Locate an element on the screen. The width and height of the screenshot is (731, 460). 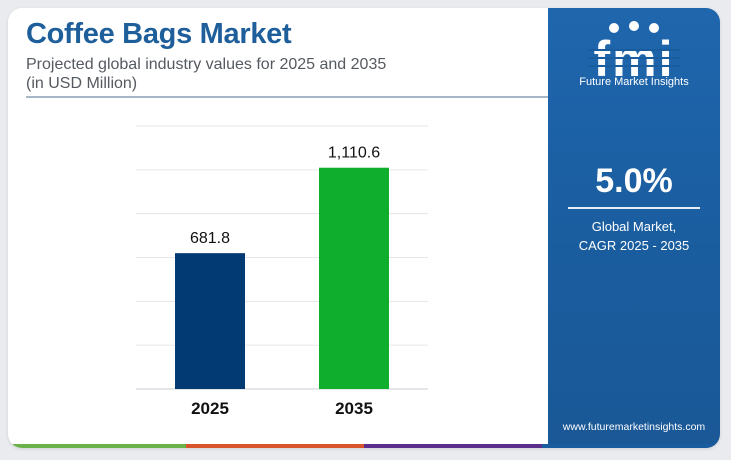
value-label-2035: 1,110.6 is located at coordinates (354, 153).